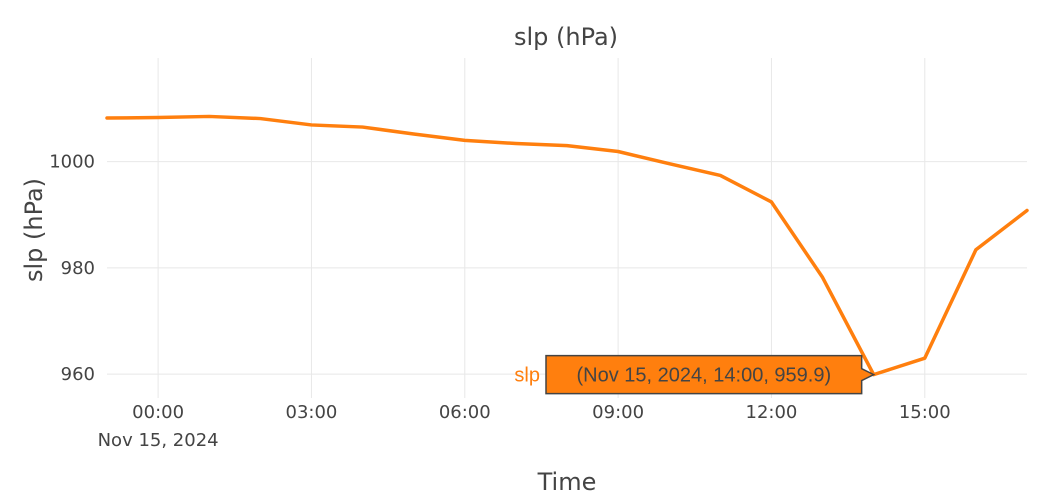  What do you see at coordinates (925, 412) in the screenshot?
I see `x-tick-label: 15:00` at bounding box center [925, 412].